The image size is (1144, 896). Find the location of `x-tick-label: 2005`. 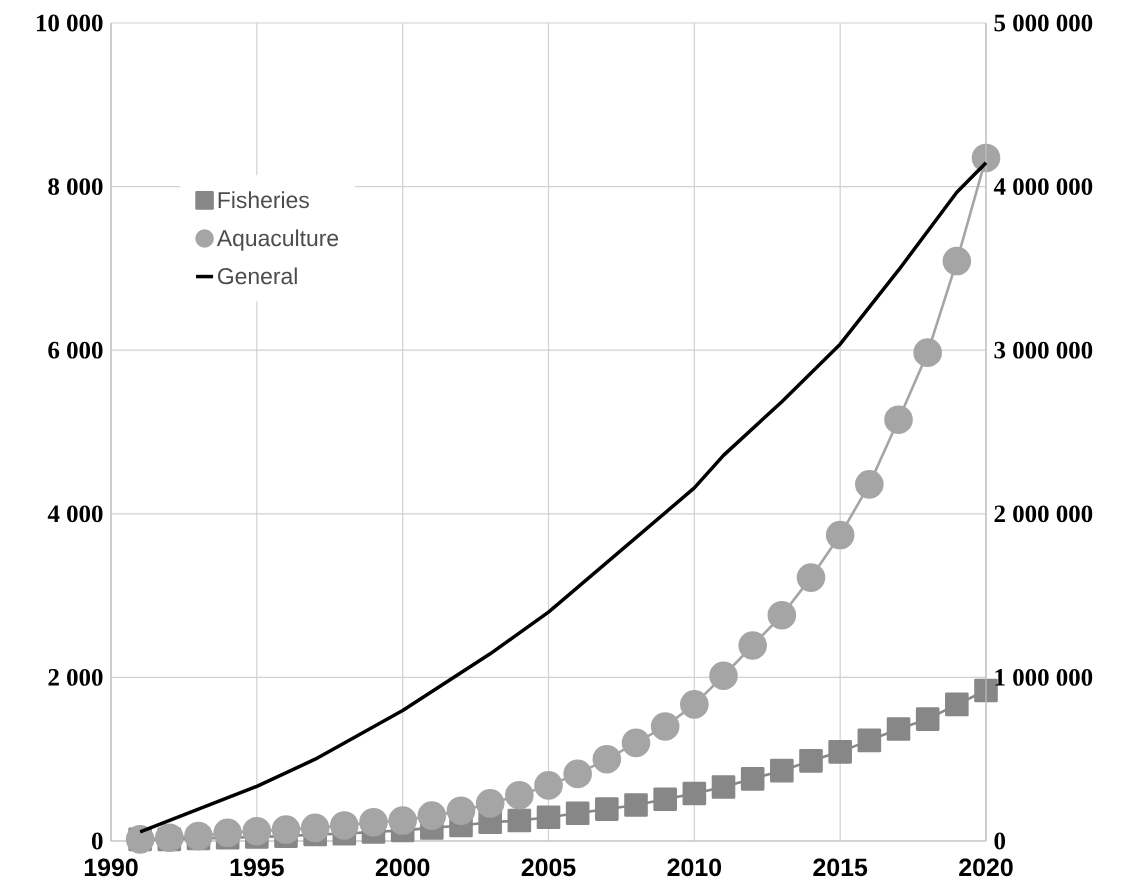

x-tick-label: 2005 is located at coordinates (548, 867).